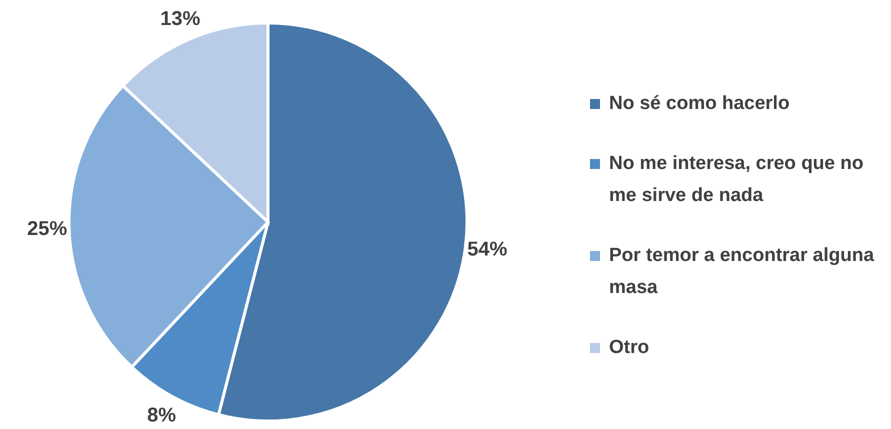  What do you see at coordinates (742, 272) in the screenshot?
I see `legend-label: Por temor a encontrar alguna masa` at bounding box center [742, 272].